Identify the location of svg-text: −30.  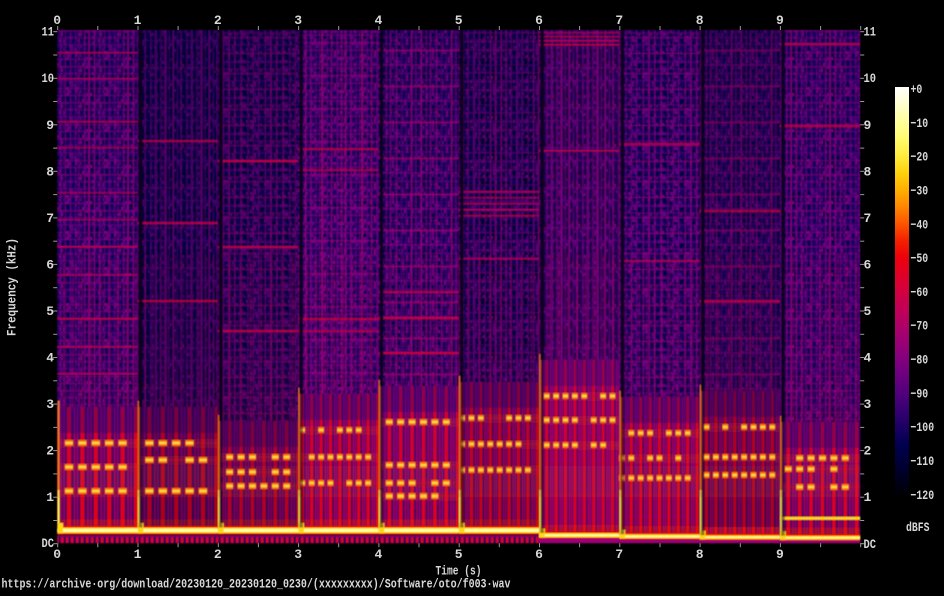
(920, 191).